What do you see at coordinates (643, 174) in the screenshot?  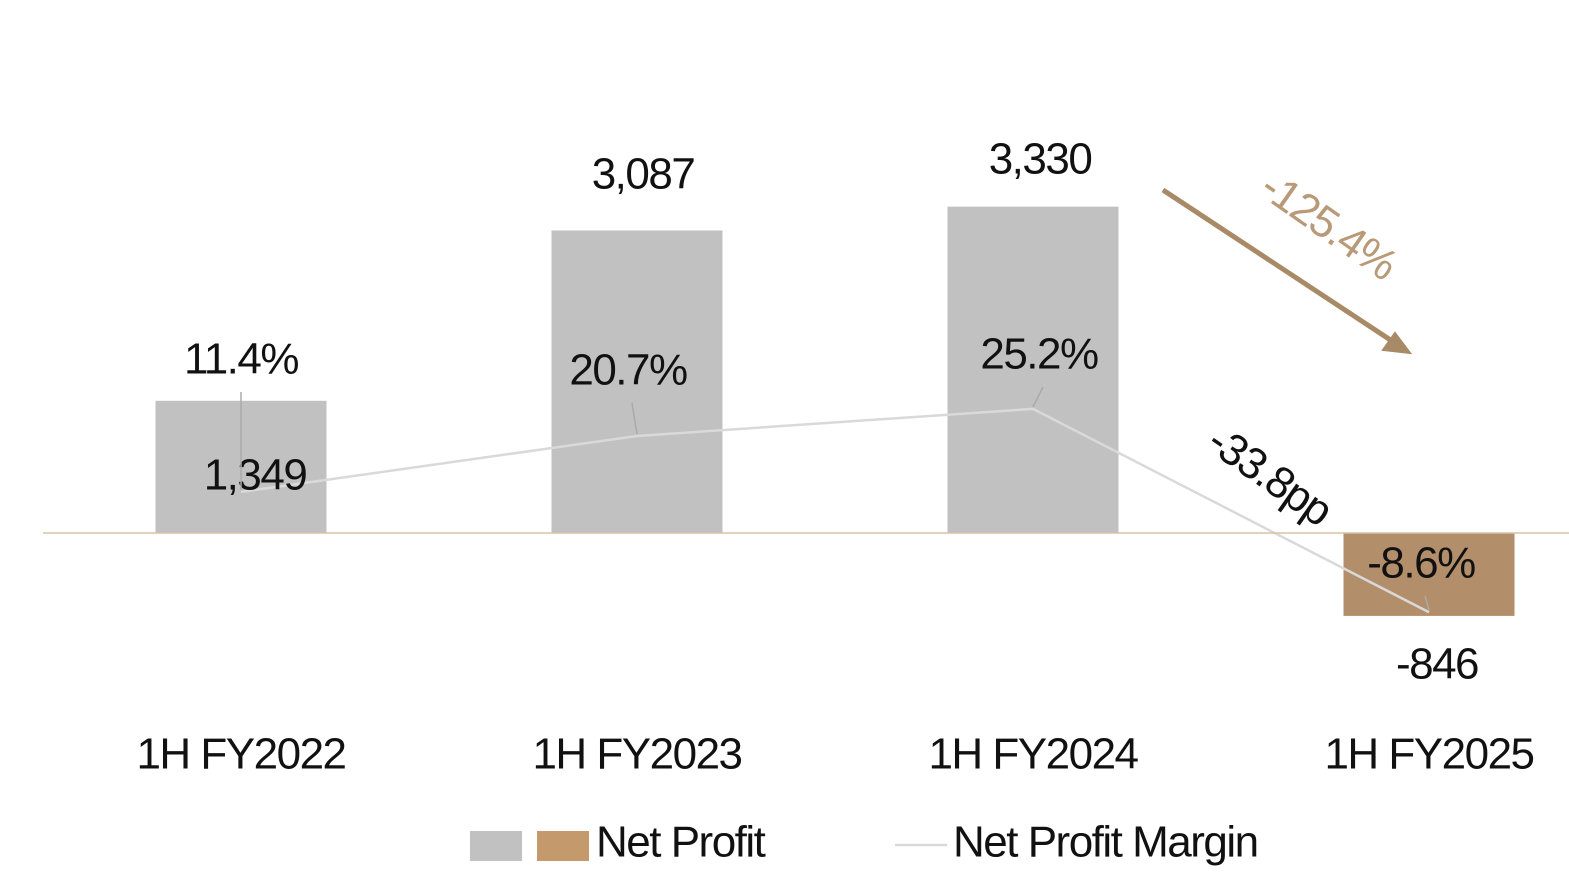 I see `data-label: 3,087` at bounding box center [643, 174].